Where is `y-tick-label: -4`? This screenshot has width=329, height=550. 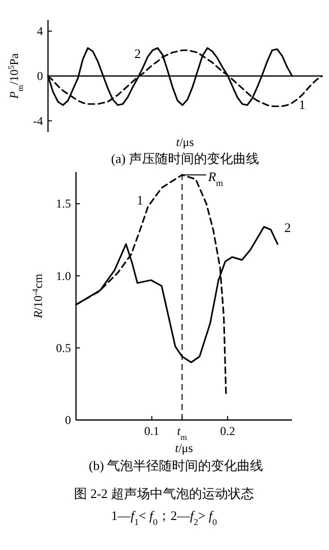 y-tick-label: -4 is located at coordinates (38, 121).